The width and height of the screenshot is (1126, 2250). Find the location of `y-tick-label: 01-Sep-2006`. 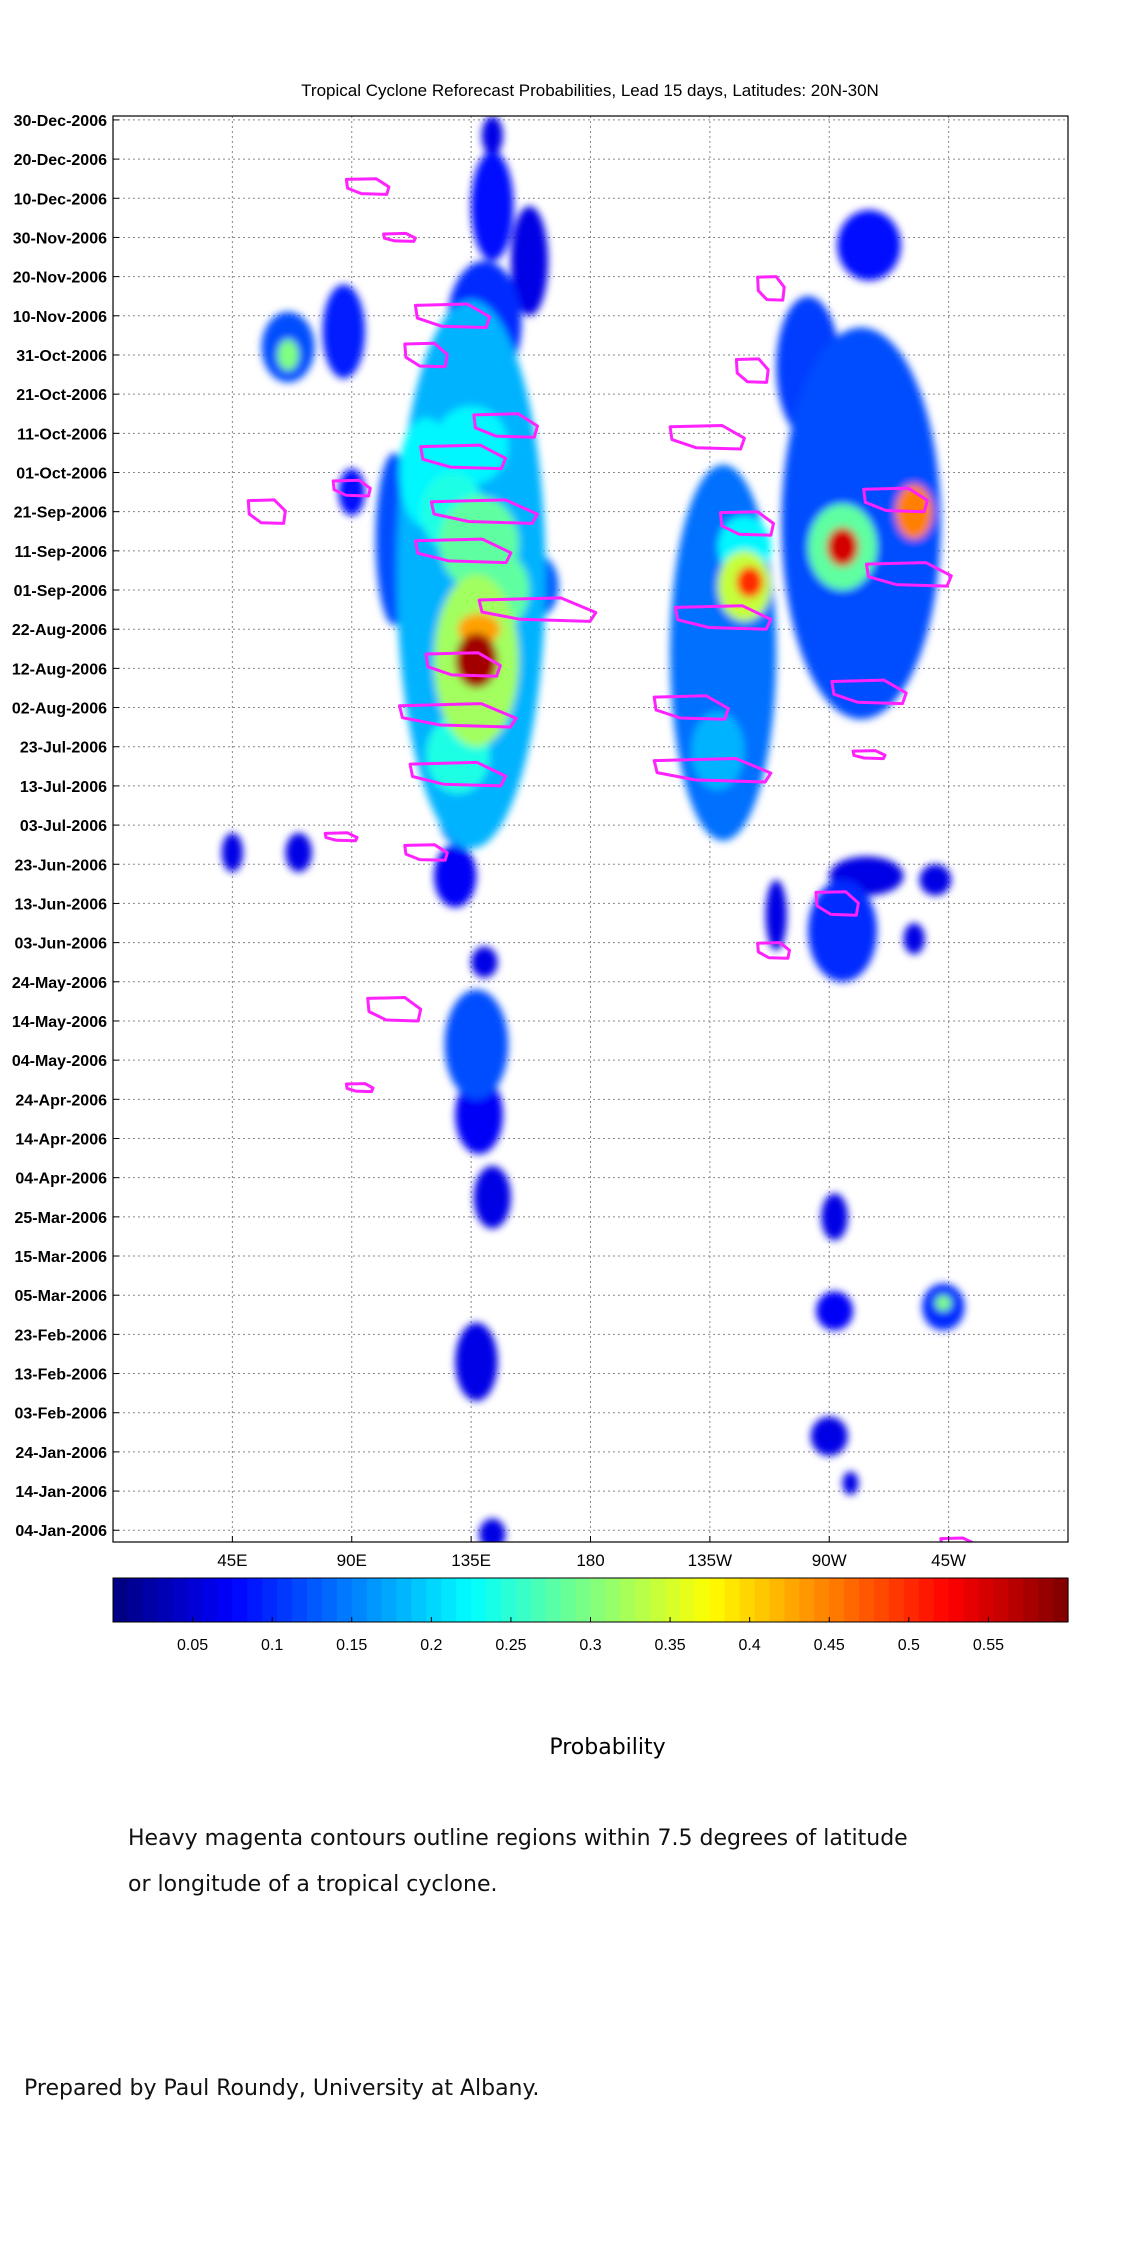

y-tick-label: 01-Sep-2006 is located at coordinates (60, 591).